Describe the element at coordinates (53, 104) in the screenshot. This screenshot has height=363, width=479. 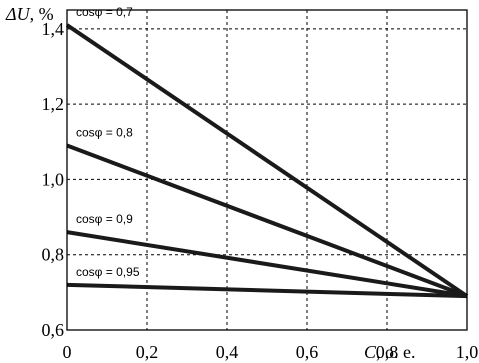
I see `y-tick-label: 1,2` at that location.